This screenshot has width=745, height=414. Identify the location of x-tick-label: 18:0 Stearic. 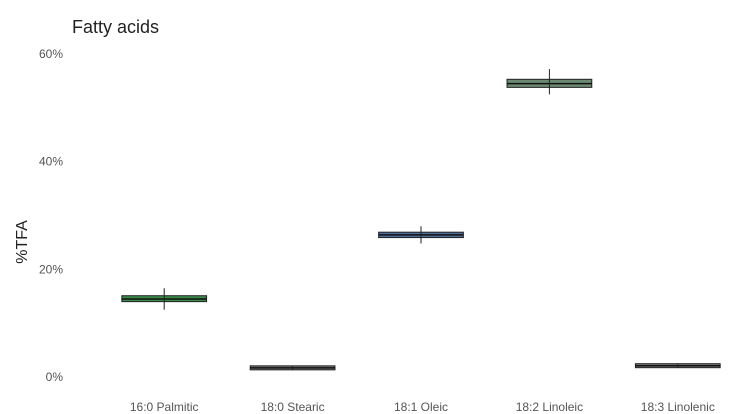
(293, 407).